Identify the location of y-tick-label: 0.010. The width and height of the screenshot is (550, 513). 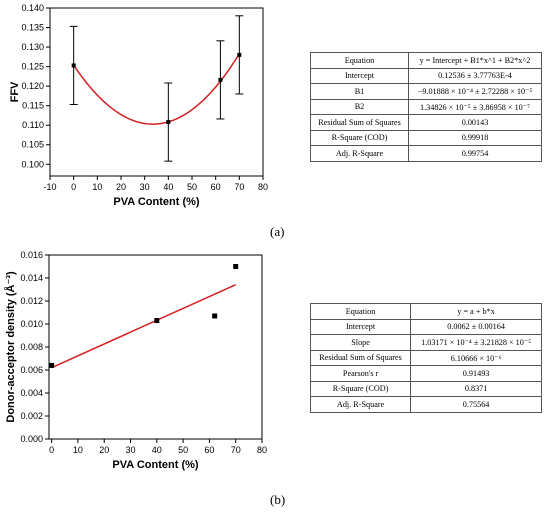
(31, 324).